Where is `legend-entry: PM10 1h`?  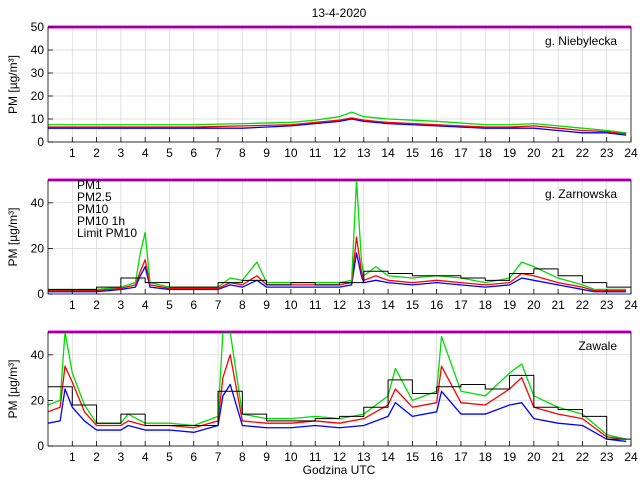
legend-entry: PM10 1h is located at coordinates (101, 221).